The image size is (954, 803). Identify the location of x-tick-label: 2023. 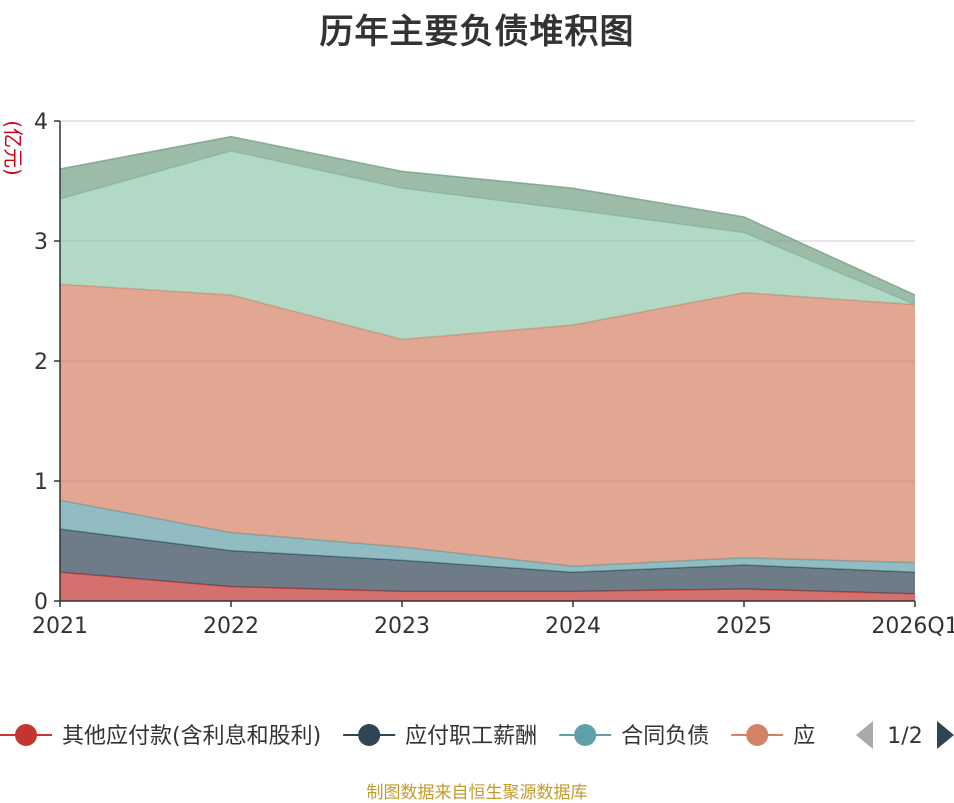
(402, 626).